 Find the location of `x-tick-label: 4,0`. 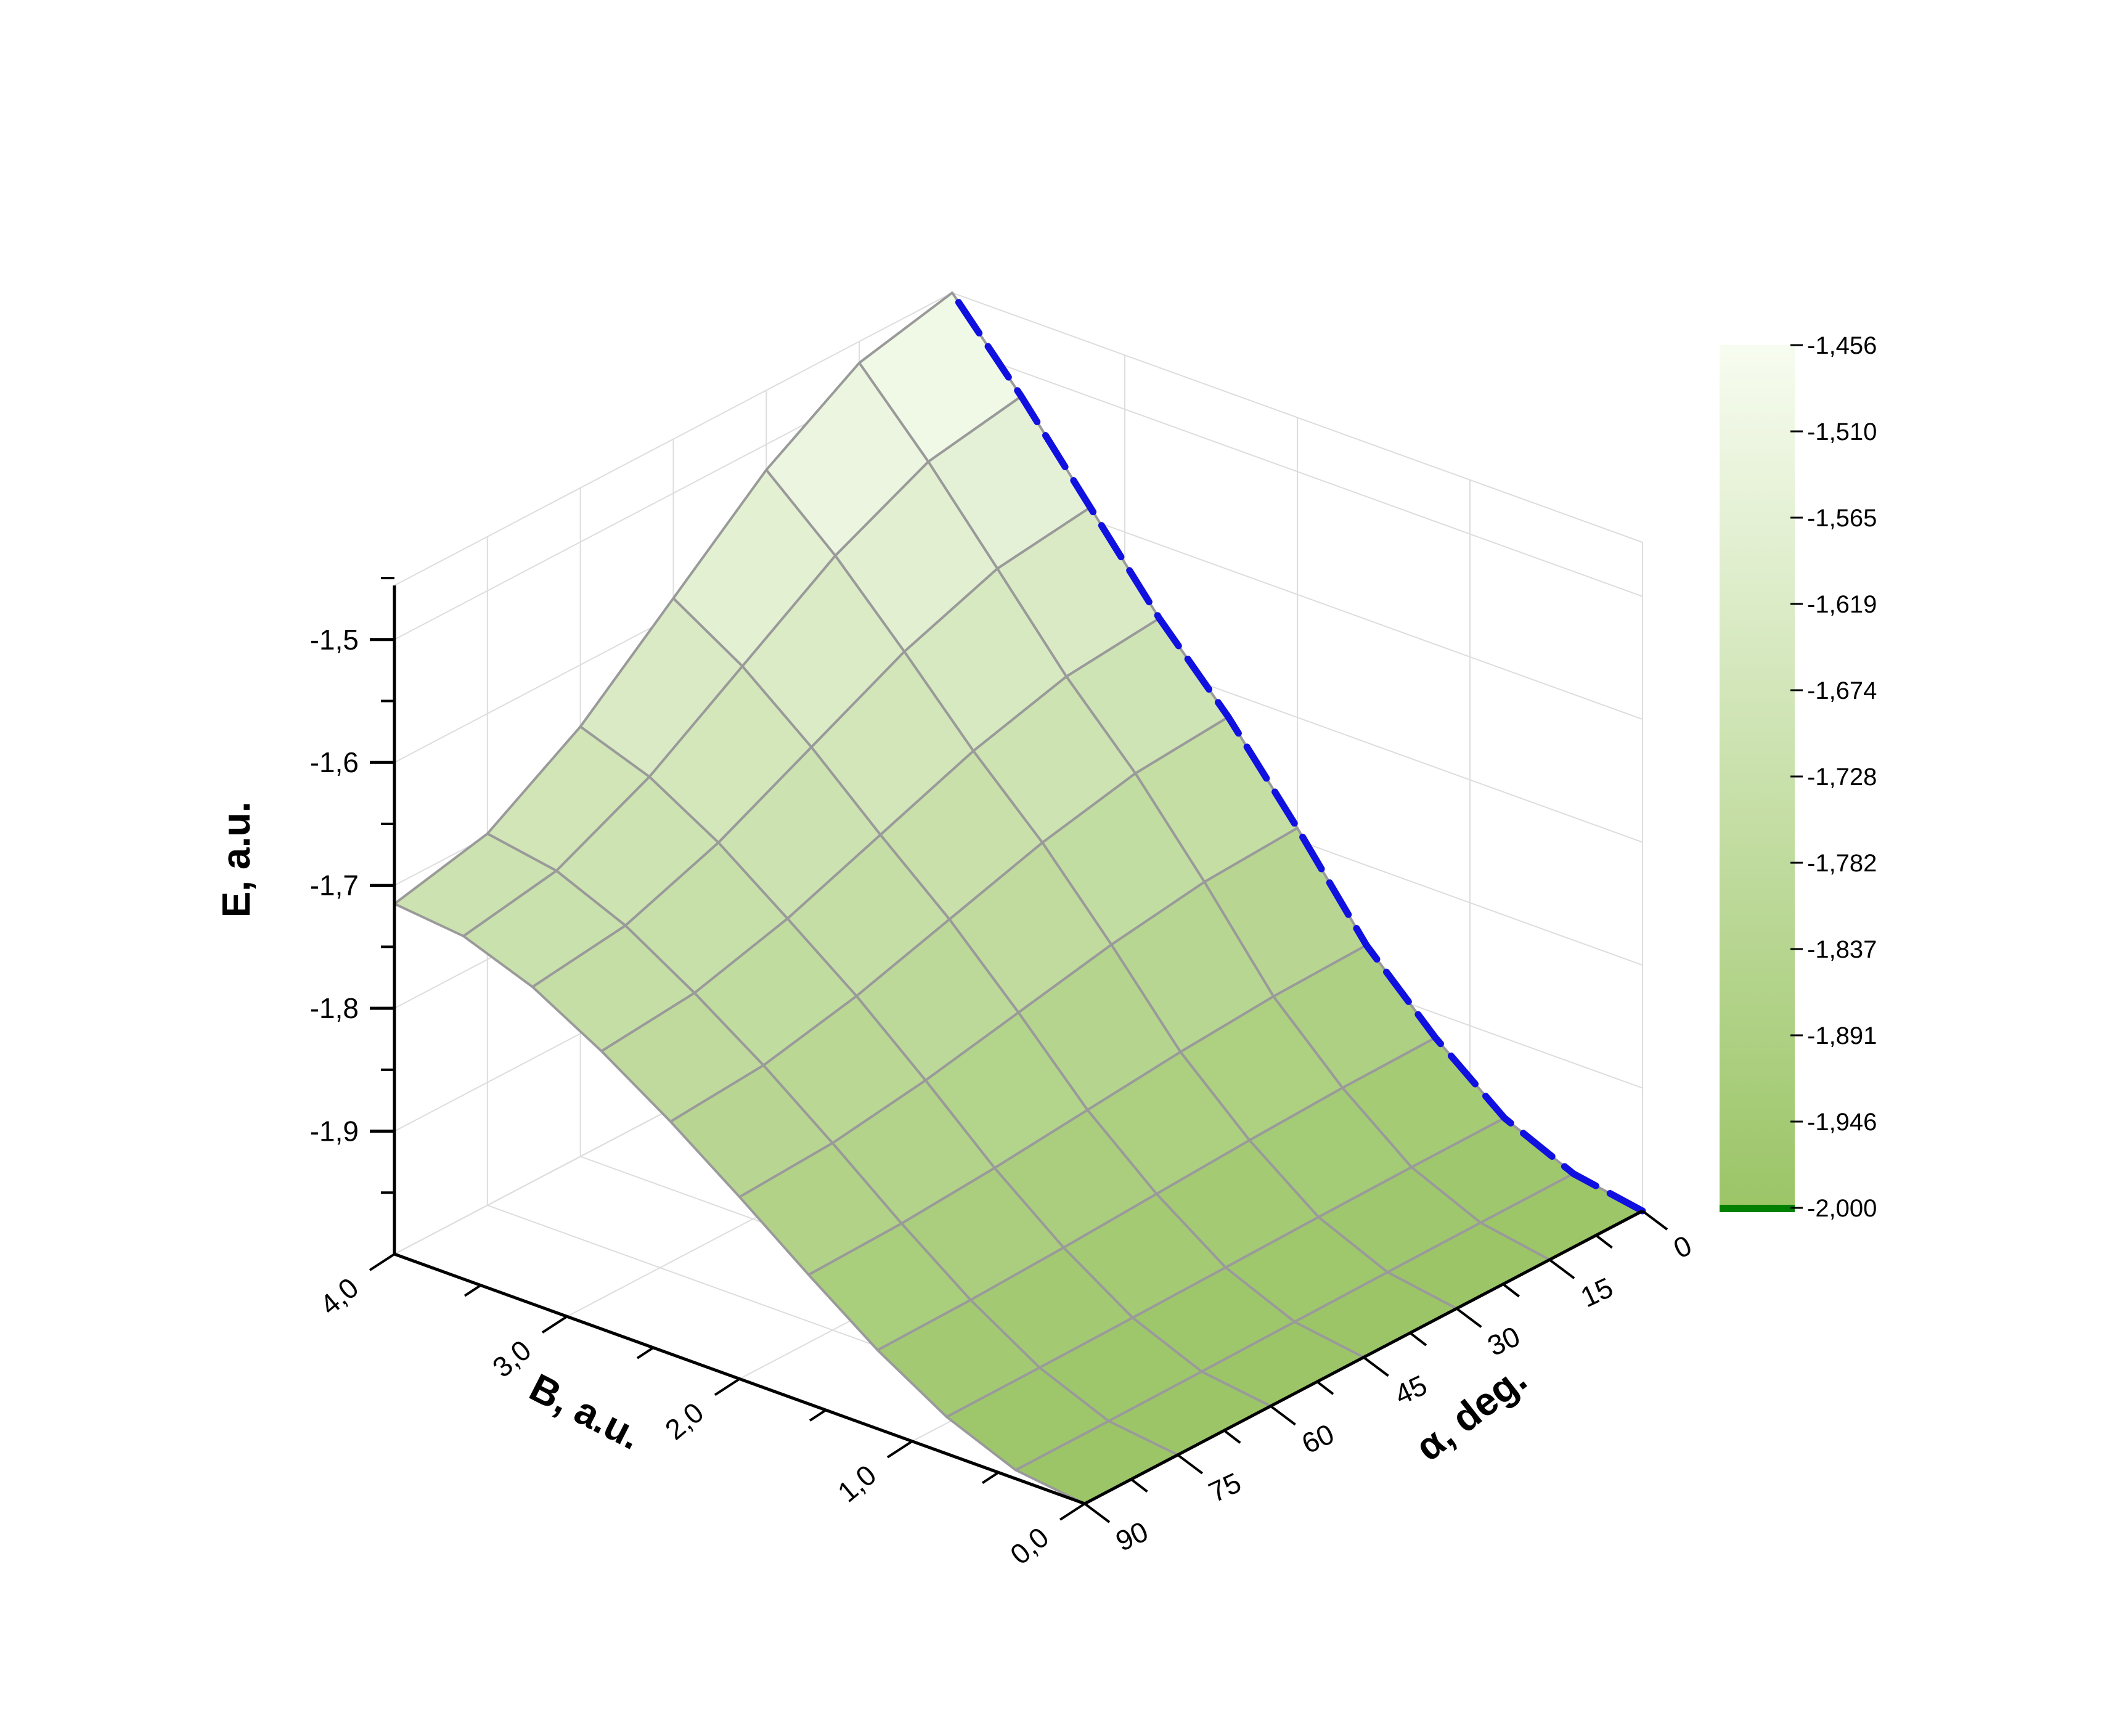

x-tick-label: 4,0 is located at coordinates (339, 1296).